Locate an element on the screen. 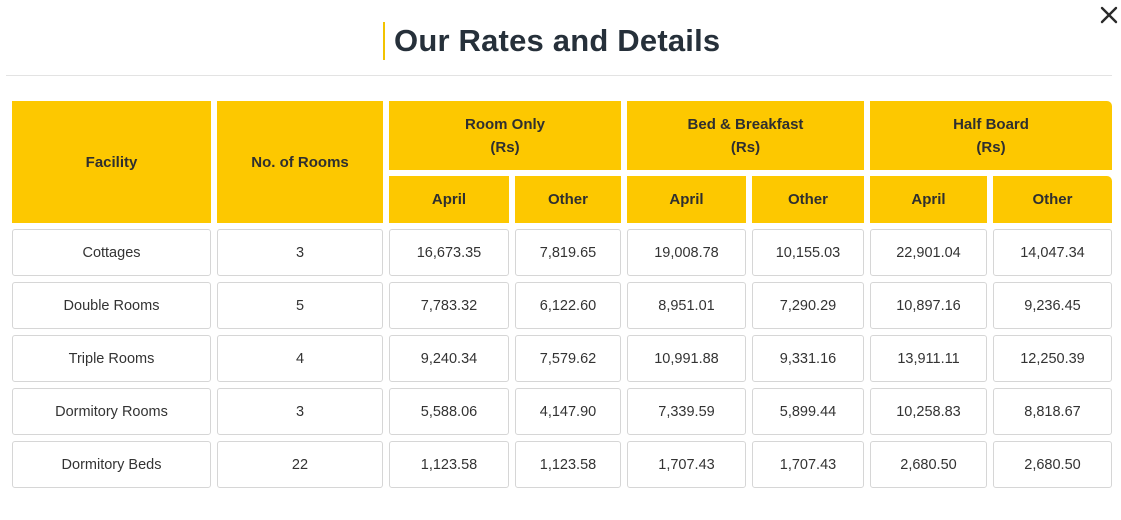 The width and height of the screenshot is (1121, 520). table-cell-half-board-other: 14,047.34 is located at coordinates (1052, 252).